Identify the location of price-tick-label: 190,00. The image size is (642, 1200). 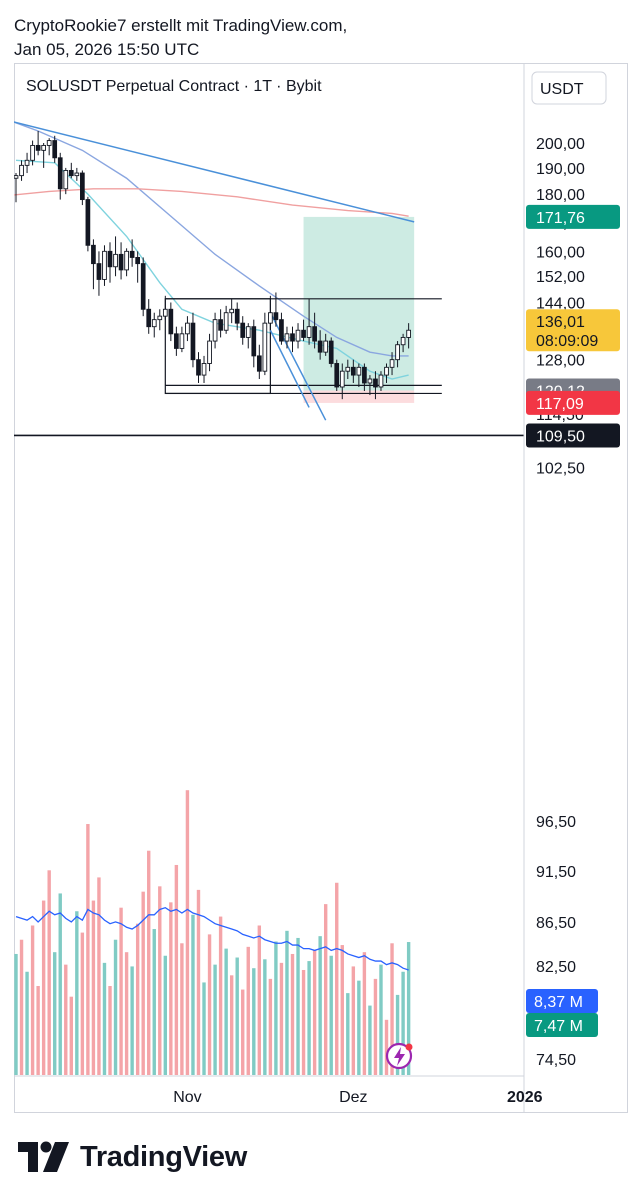
(560, 169).